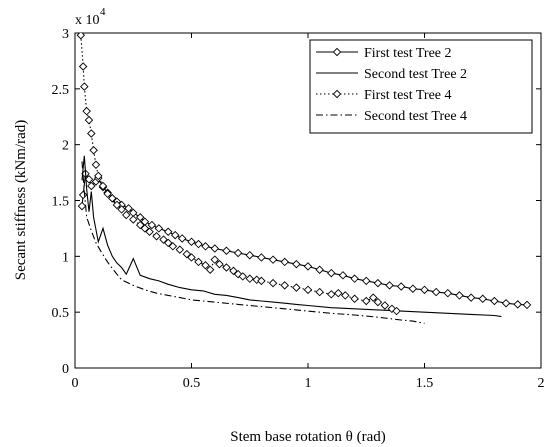 Image resolution: width=550 pixels, height=447 pixels. I want to click on legend-marker, so click(337, 94).